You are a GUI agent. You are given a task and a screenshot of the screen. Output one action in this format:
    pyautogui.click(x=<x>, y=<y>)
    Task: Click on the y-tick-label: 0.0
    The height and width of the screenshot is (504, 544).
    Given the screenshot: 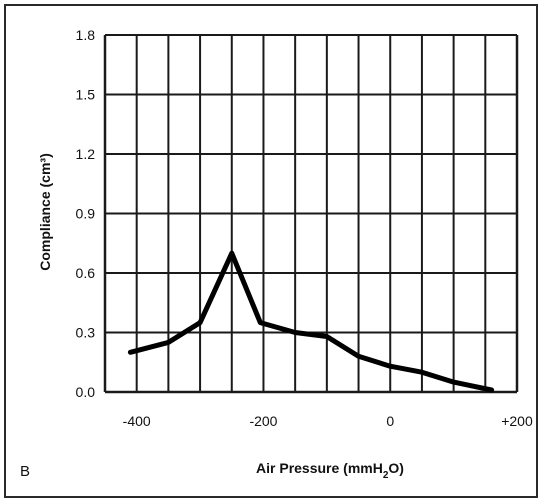 What is the action you would take?
    pyautogui.click(x=86, y=392)
    